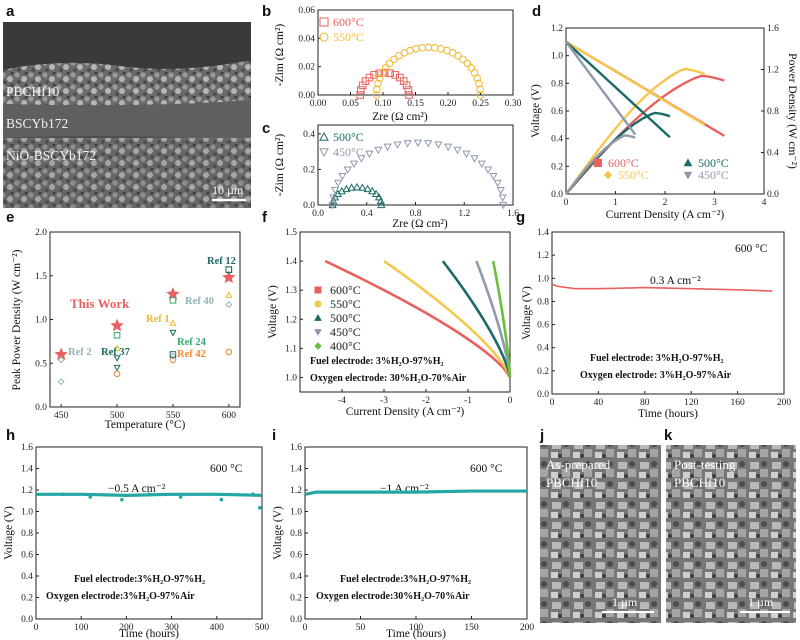 This screenshot has width=800, height=640. I want to click on xtick-label-c: 0.4, so click(367, 214).